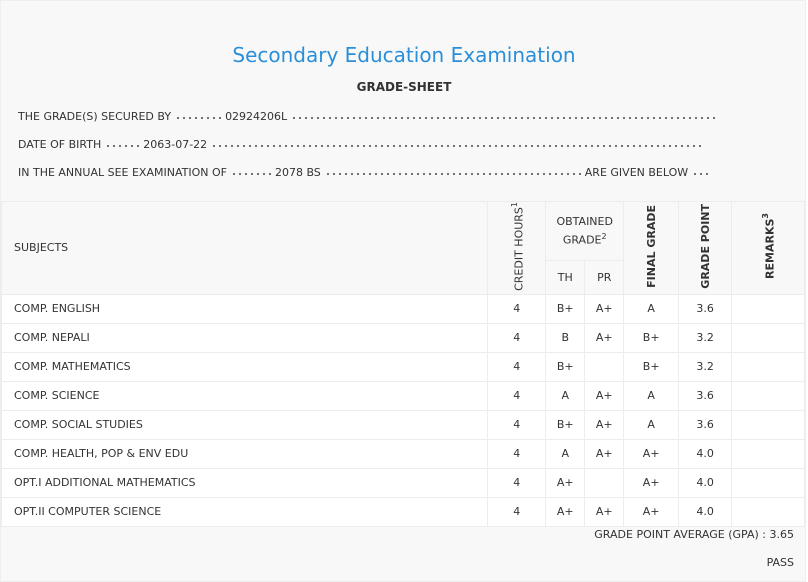  I want to click on value: 02924206L, so click(256, 116).